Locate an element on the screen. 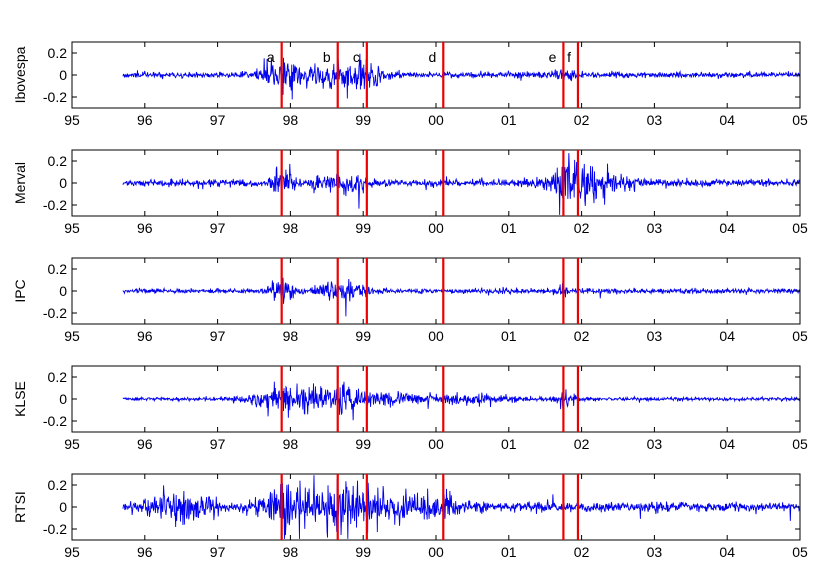  series-line-ipc is located at coordinates (461, 297).